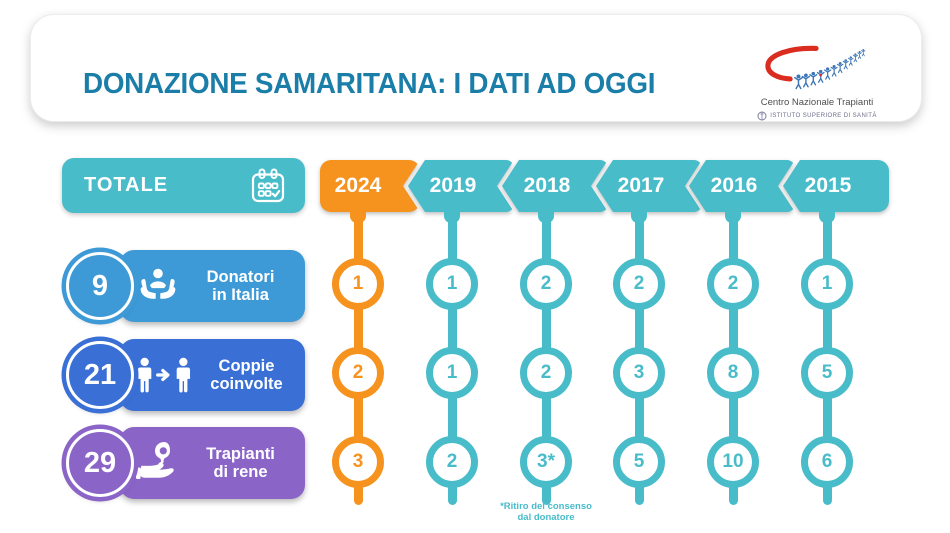 Image resolution: width=950 pixels, height=533 pixels. I want to click on total-card-donatori: Donatori in Italia, so click(212, 286).